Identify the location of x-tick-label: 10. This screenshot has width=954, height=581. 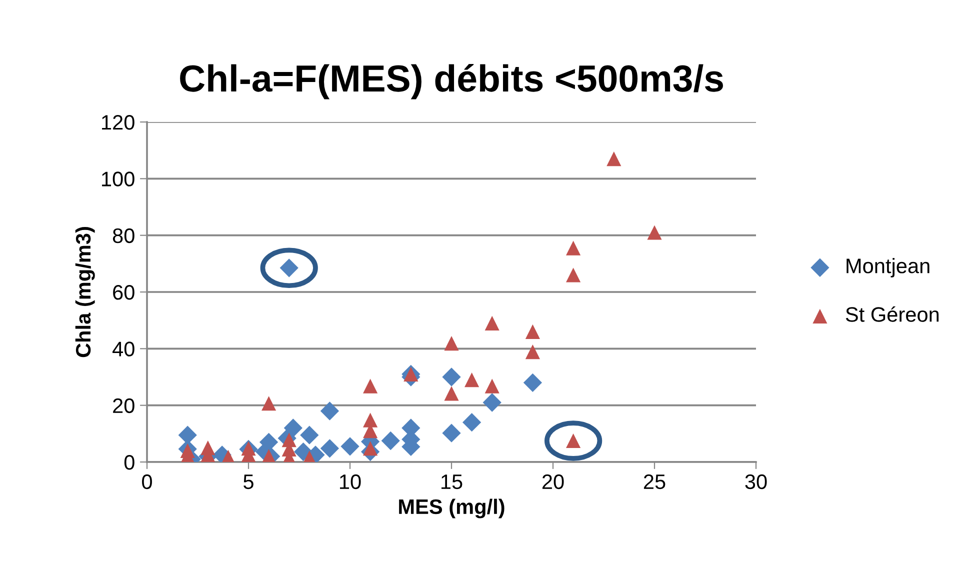
(350, 482).